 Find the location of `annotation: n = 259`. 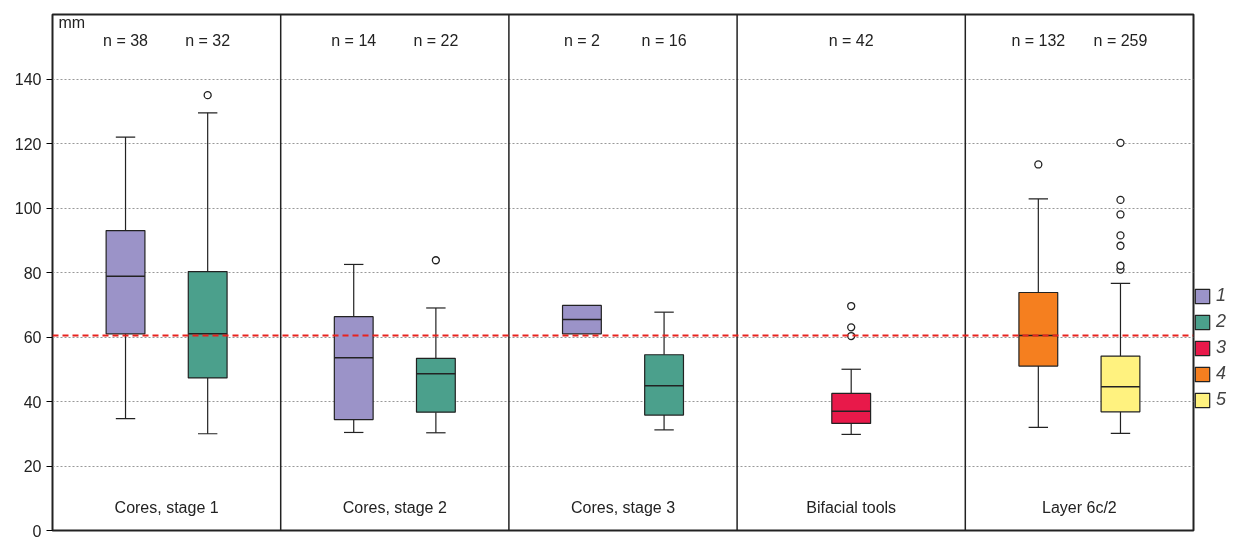

annotation: n = 259 is located at coordinates (1120, 40).